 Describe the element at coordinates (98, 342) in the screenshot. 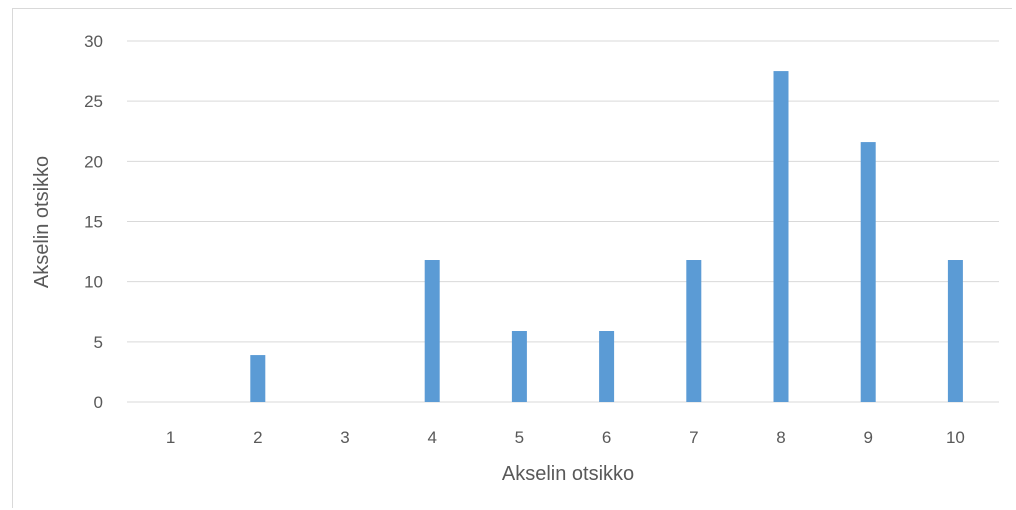

I see `y-tick-label: 5` at that location.